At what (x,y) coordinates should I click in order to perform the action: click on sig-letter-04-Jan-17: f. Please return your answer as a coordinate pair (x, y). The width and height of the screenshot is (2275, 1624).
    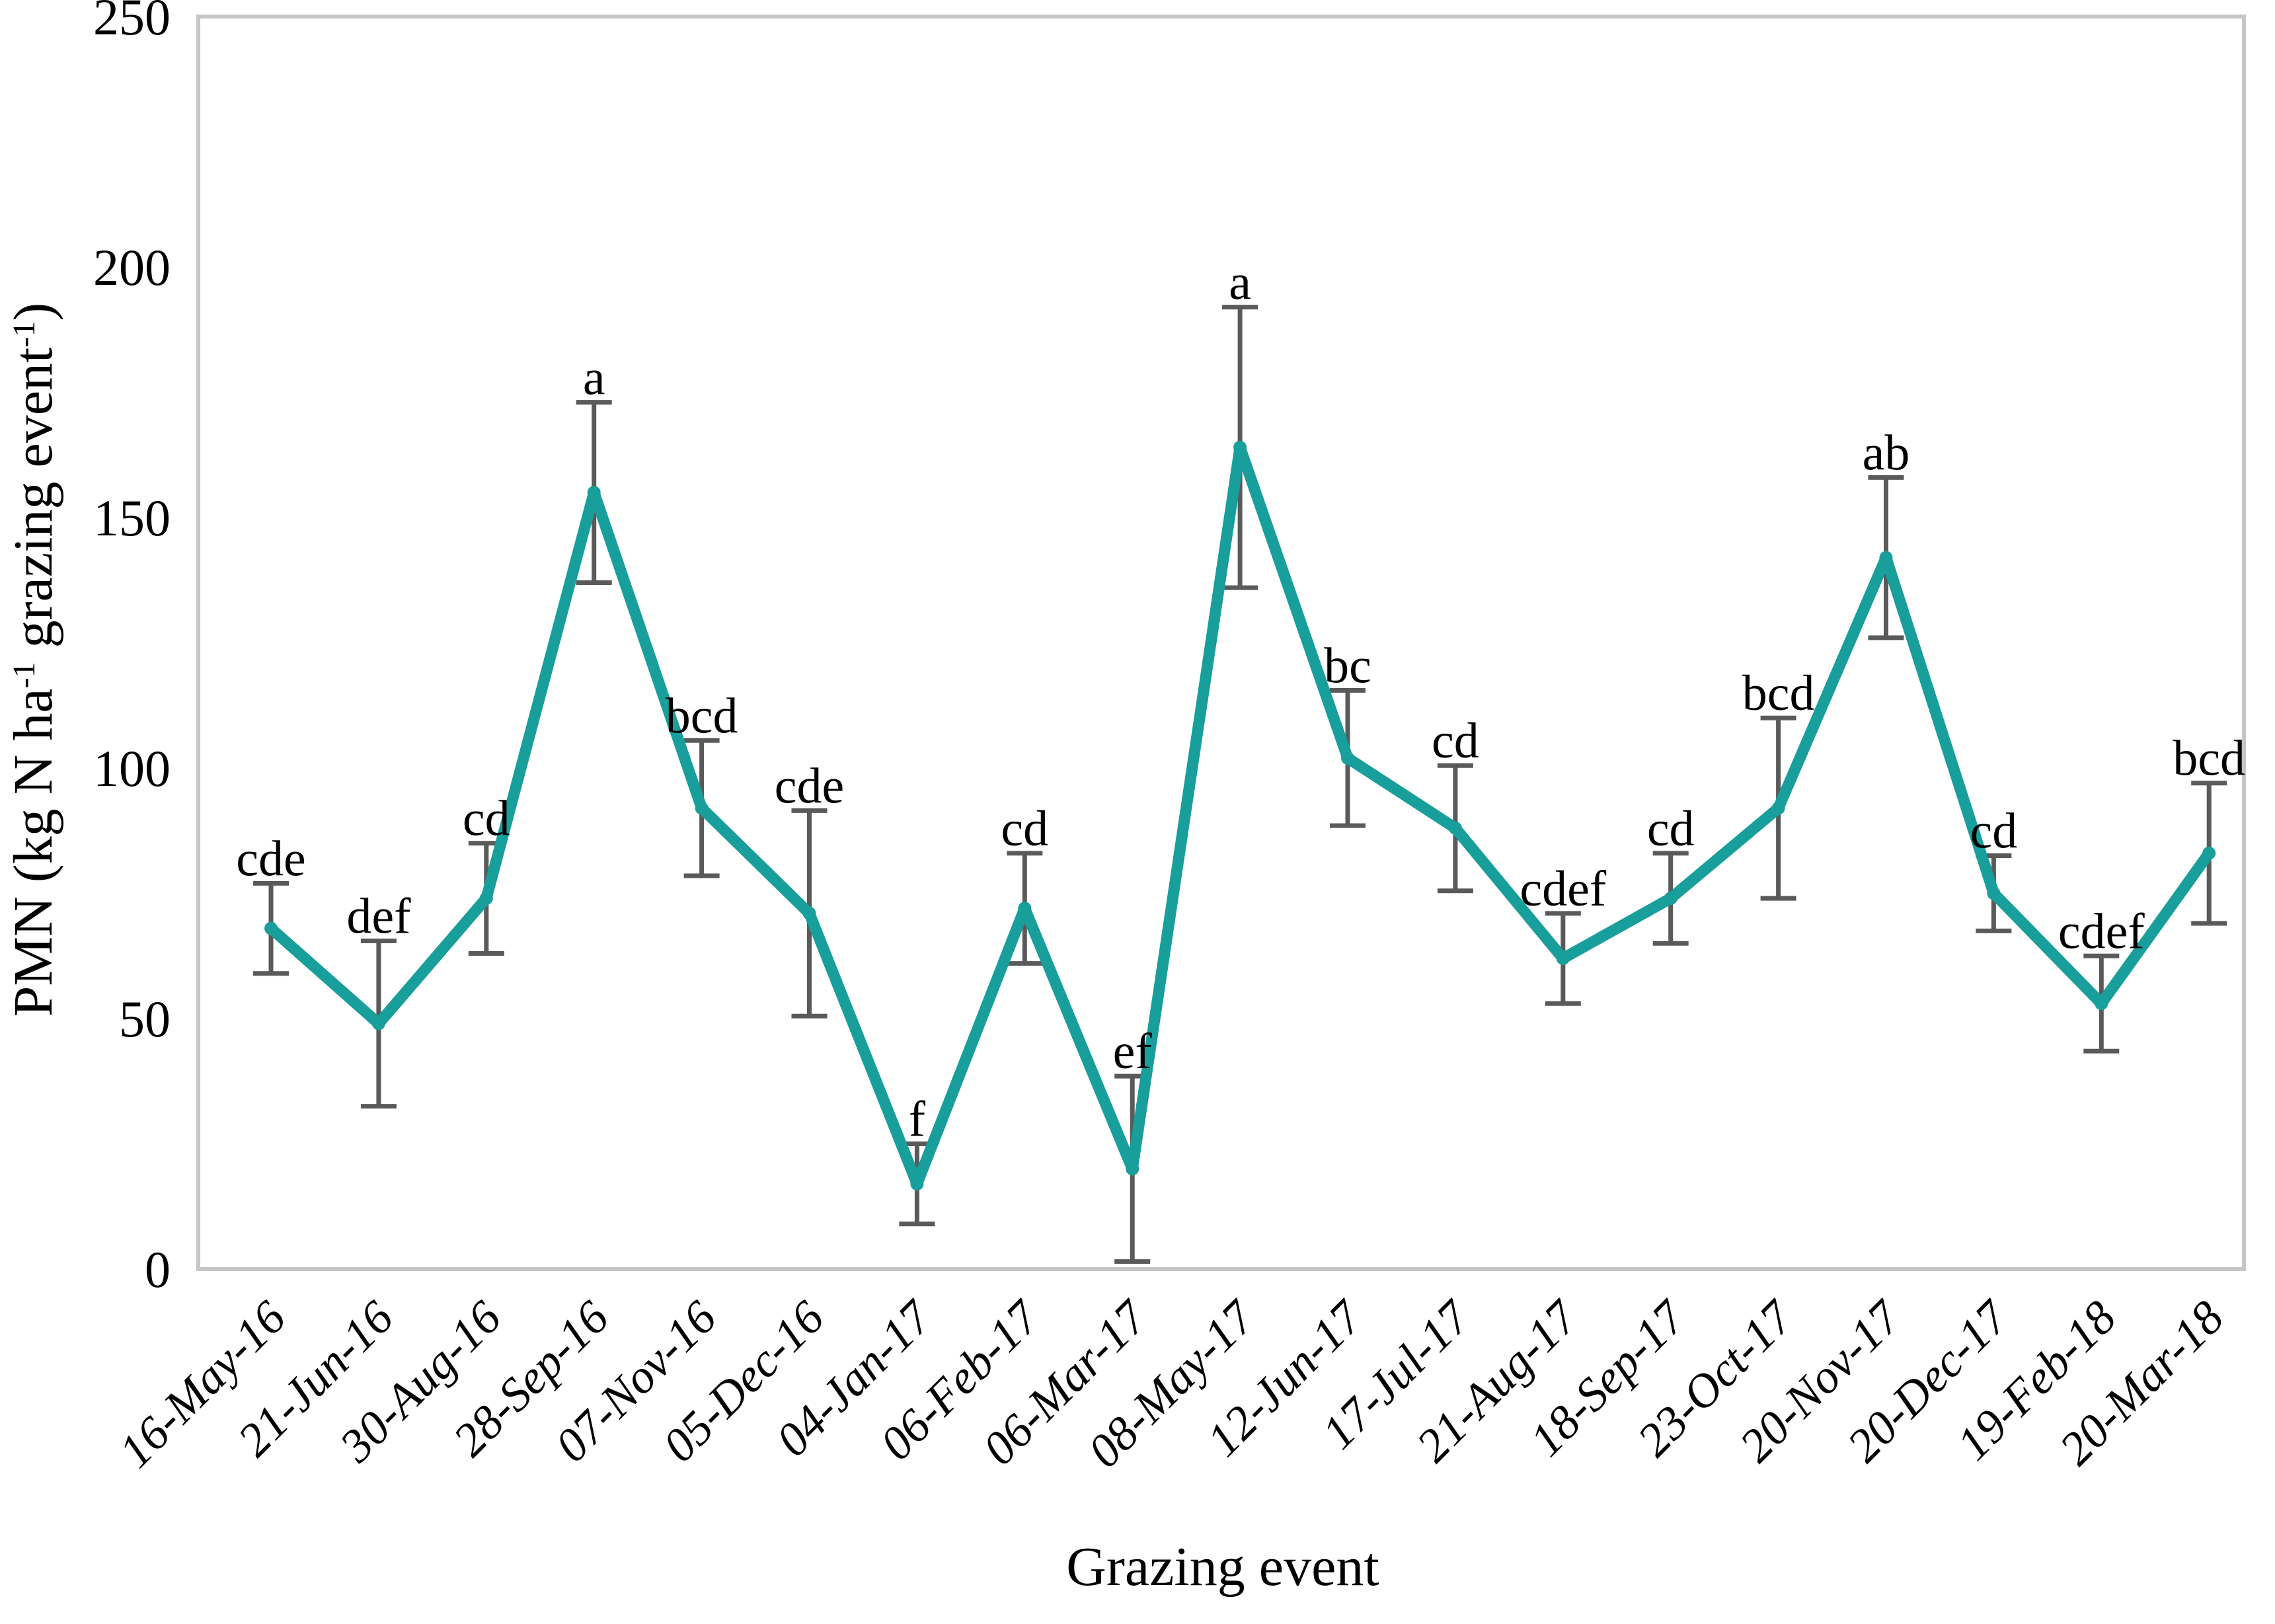
    Looking at the image, I should click on (918, 1119).